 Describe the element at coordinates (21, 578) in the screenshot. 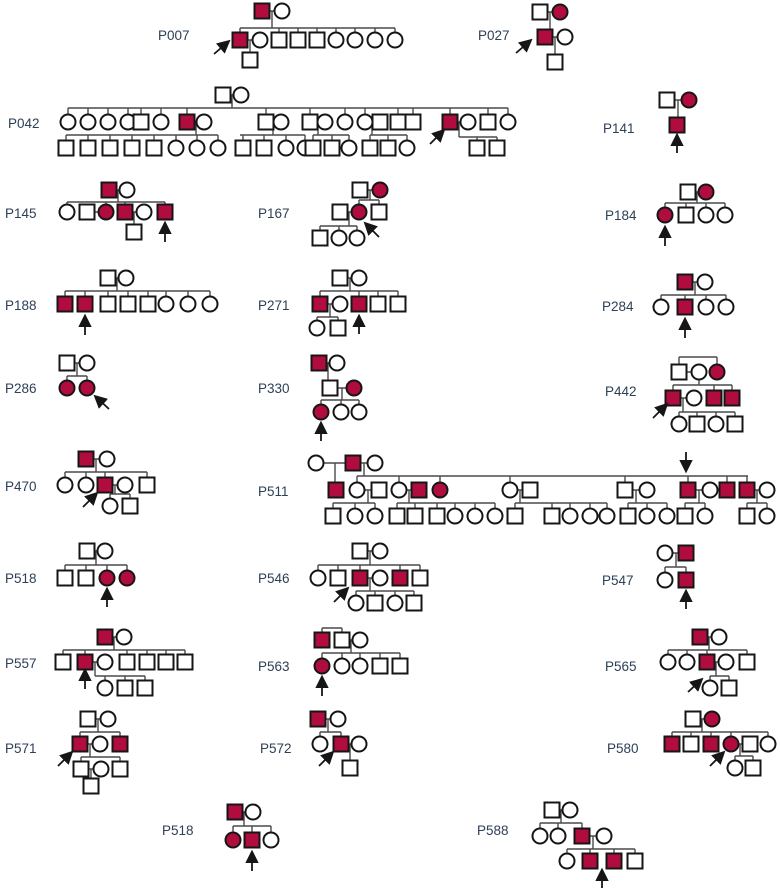

I see `pedigree-label: P518` at that location.